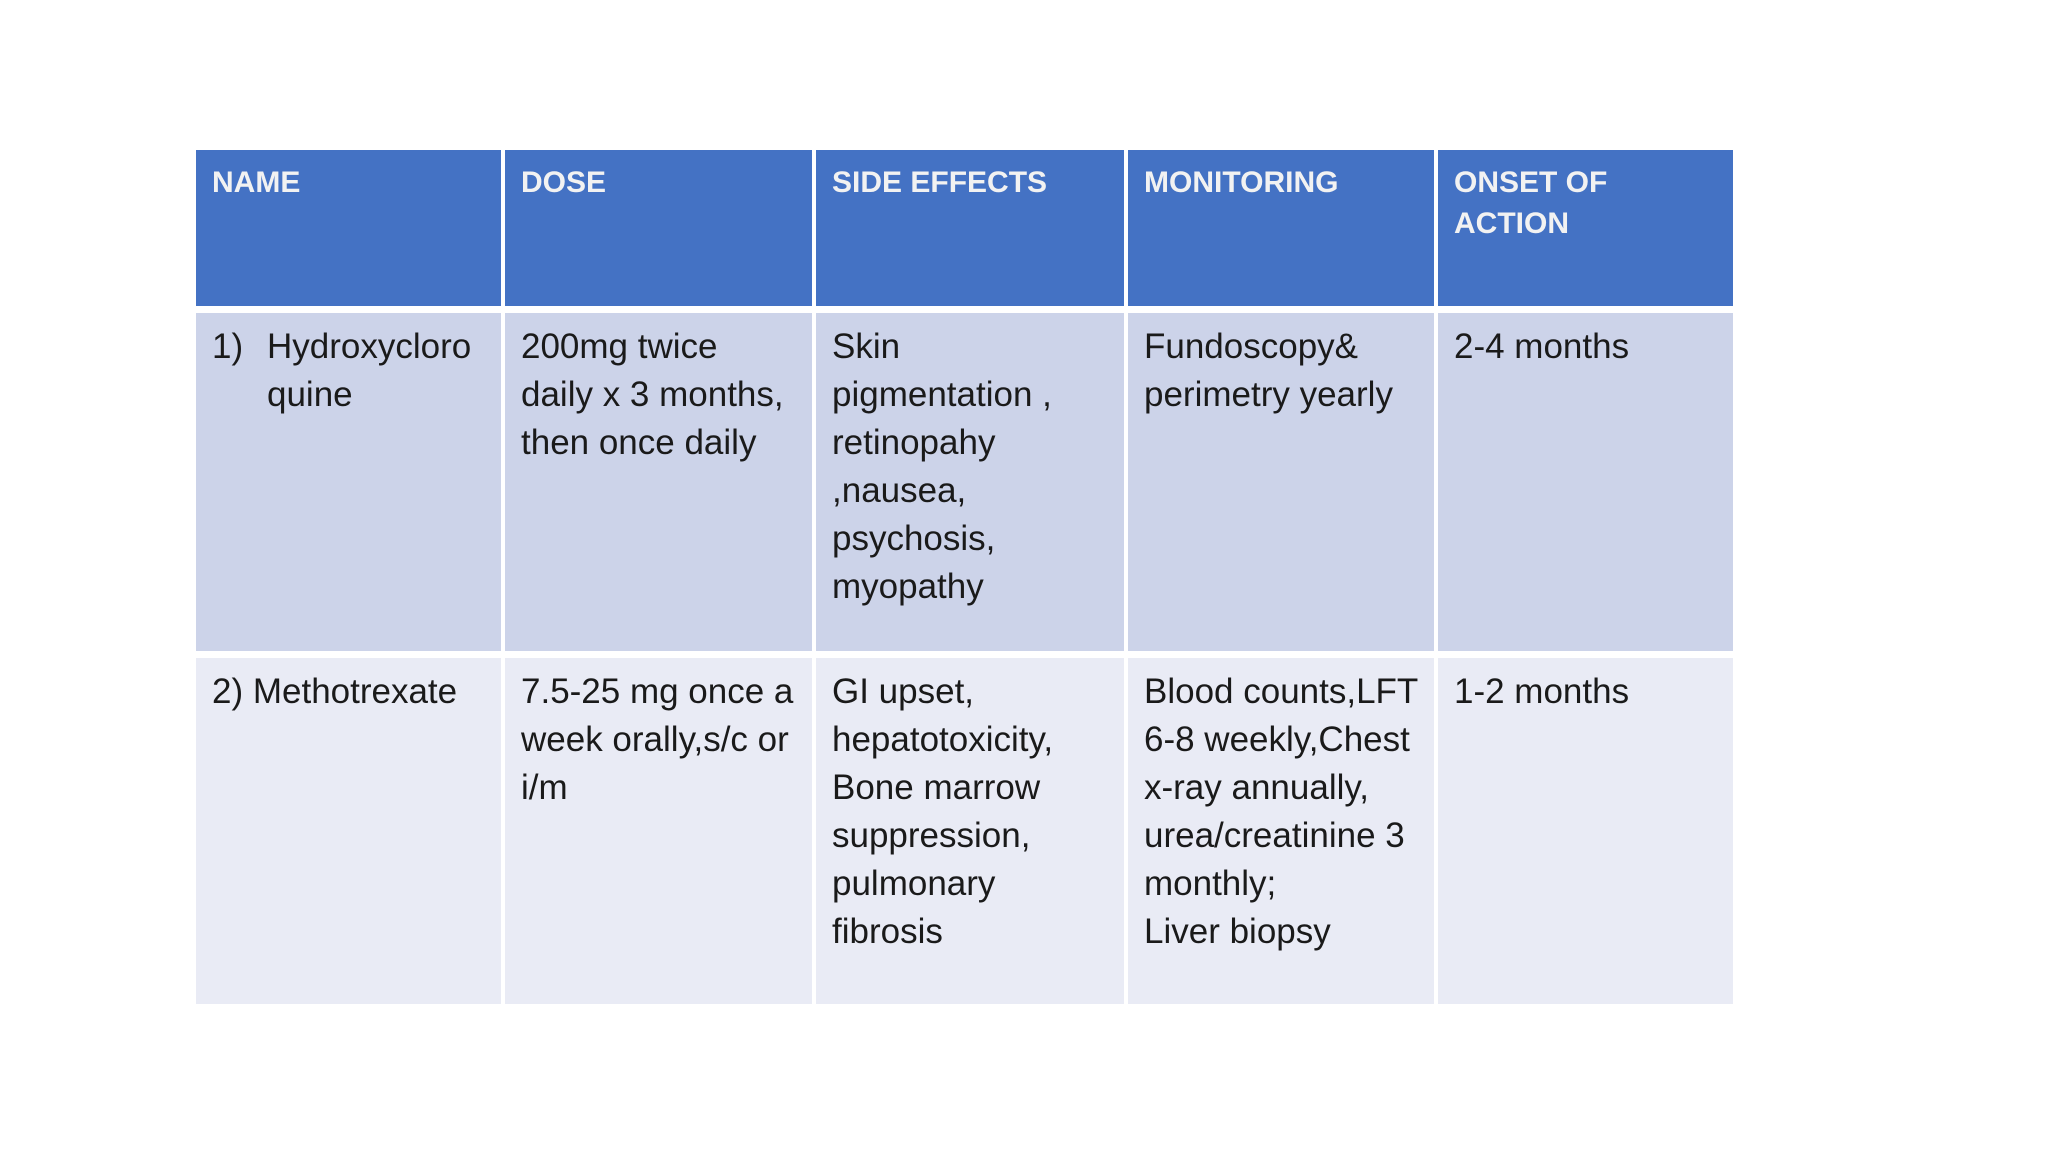  Describe the element at coordinates (348, 482) in the screenshot. I see `row1-name-cell: 1) Hydroxycloro quine` at that location.